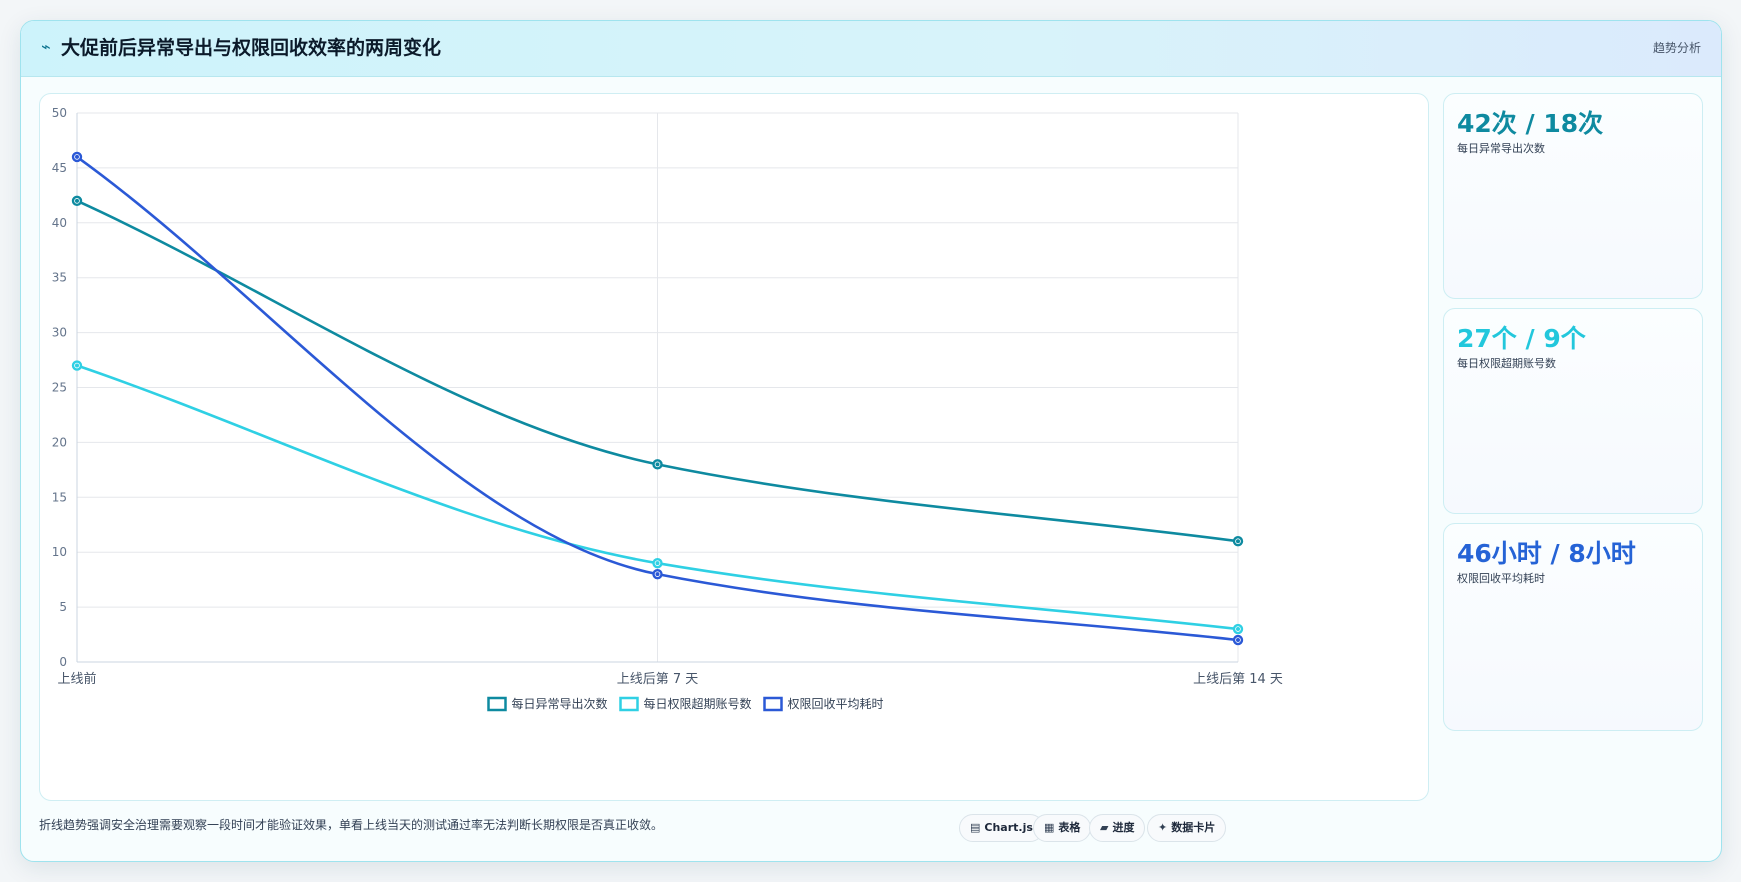 The height and width of the screenshot is (882, 1741). What do you see at coordinates (560, 703) in the screenshot?
I see `legend-label: 每日异常导出次数` at bounding box center [560, 703].